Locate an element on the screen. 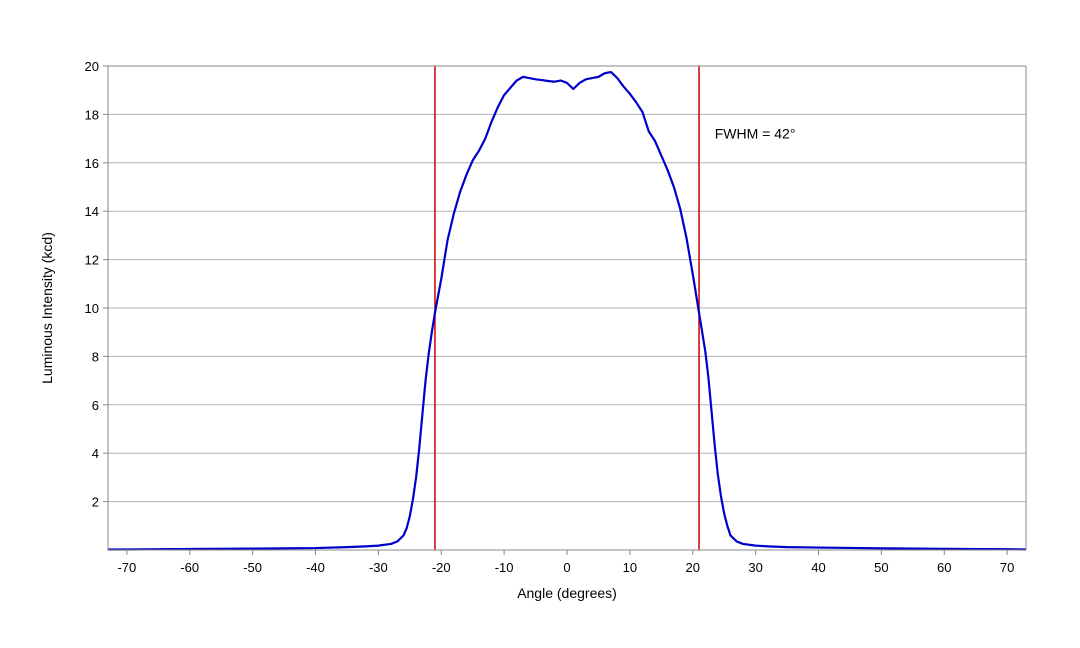  y-tick-label-9: 20 is located at coordinates (92, 66).